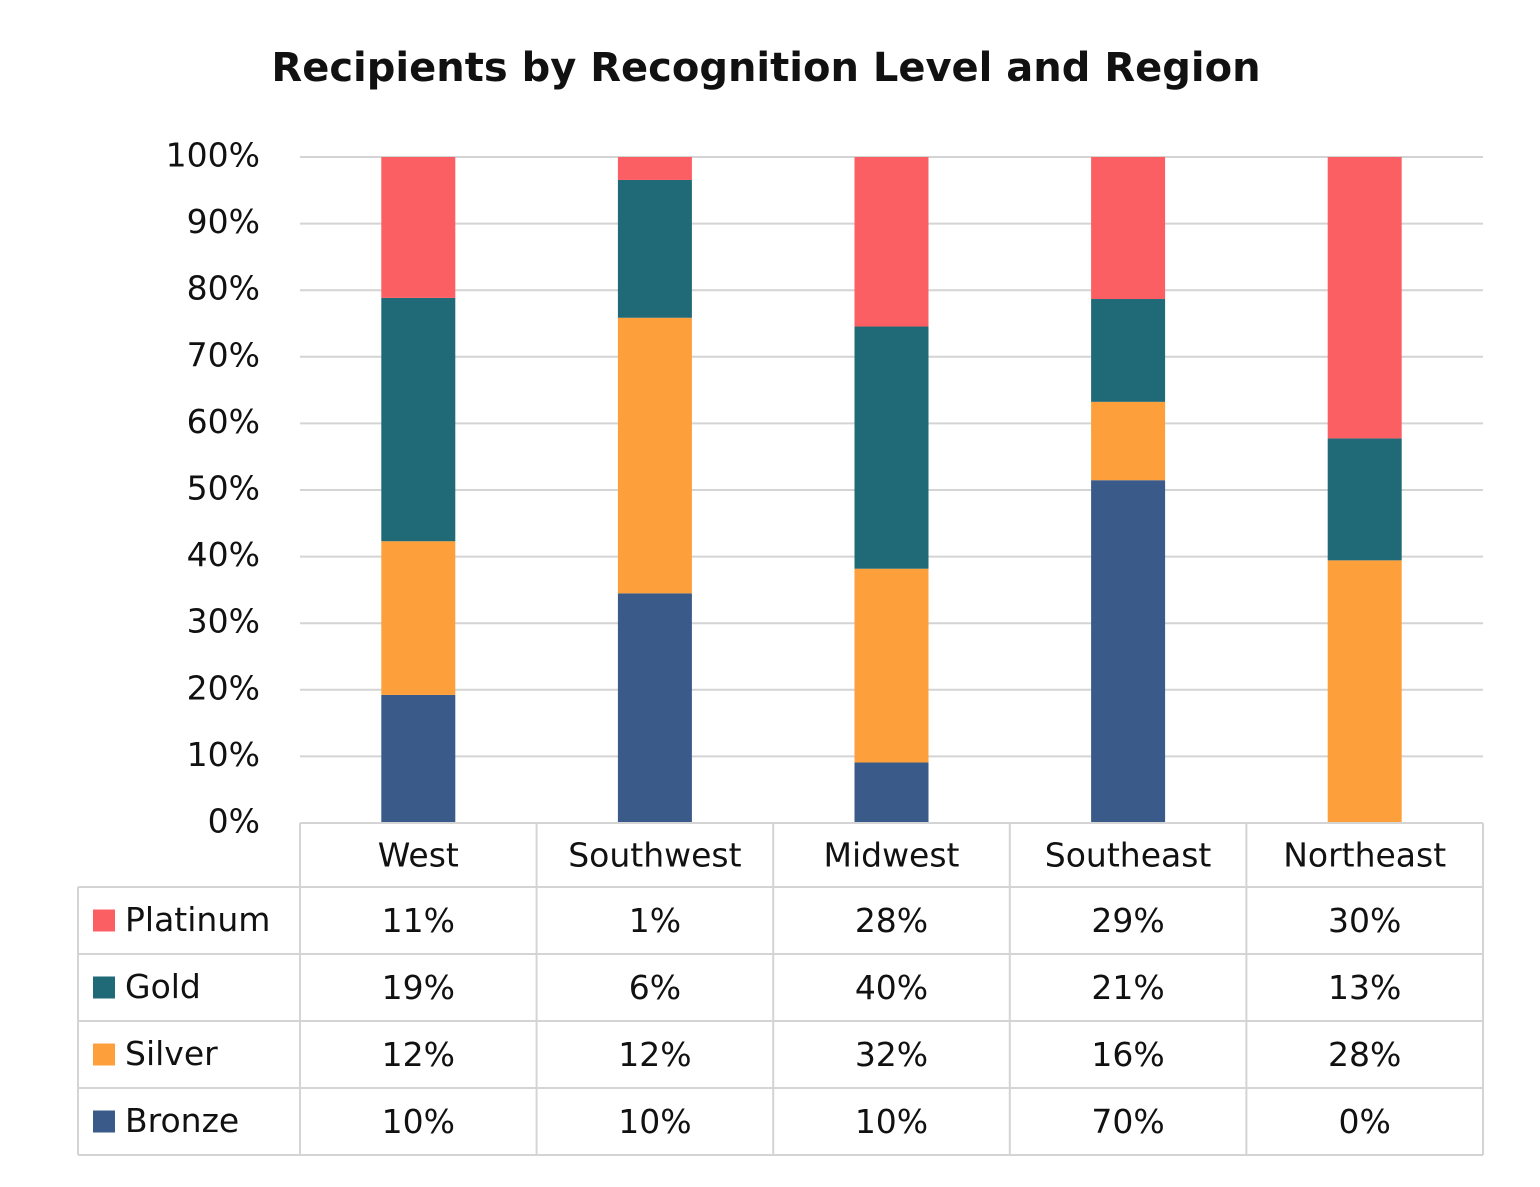  What do you see at coordinates (418, 920) in the screenshot?
I see `table-value: 11%` at bounding box center [418, 920].